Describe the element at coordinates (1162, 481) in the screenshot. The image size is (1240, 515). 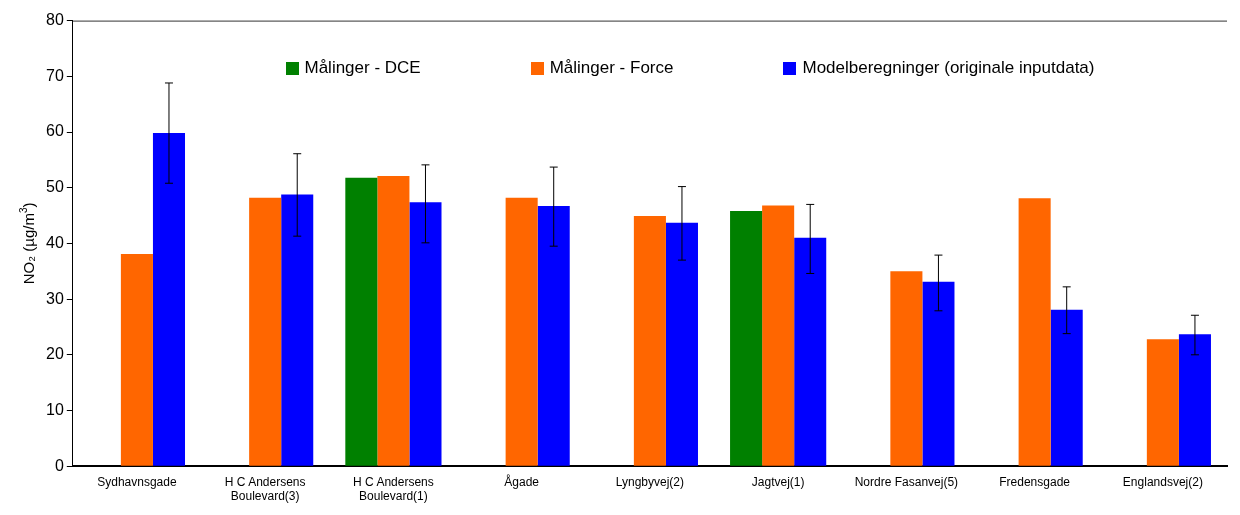
I see `x-tick-label: Englandsvej(2)` at that location.